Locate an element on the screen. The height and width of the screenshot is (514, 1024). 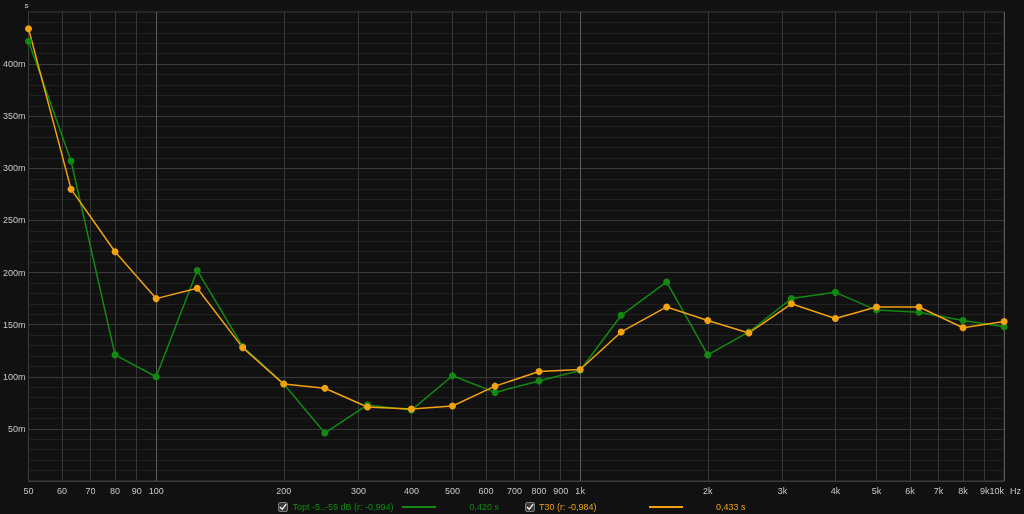
x-tick-label: 200 is located at coordinates (284, 490).